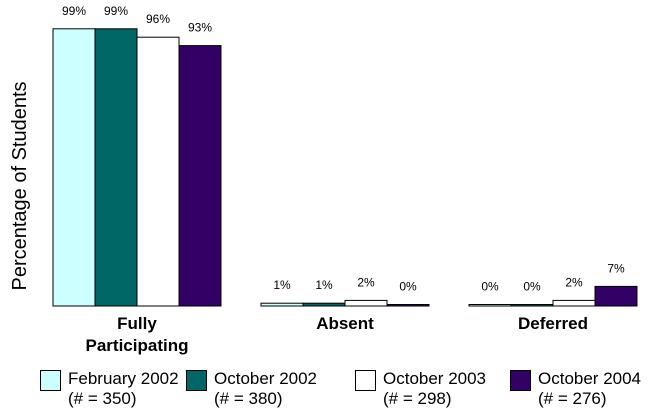  What do you see at coordinates (616, 268) in the screenshot?
I see `data-label: 7%` at bounding box center [616, 268].